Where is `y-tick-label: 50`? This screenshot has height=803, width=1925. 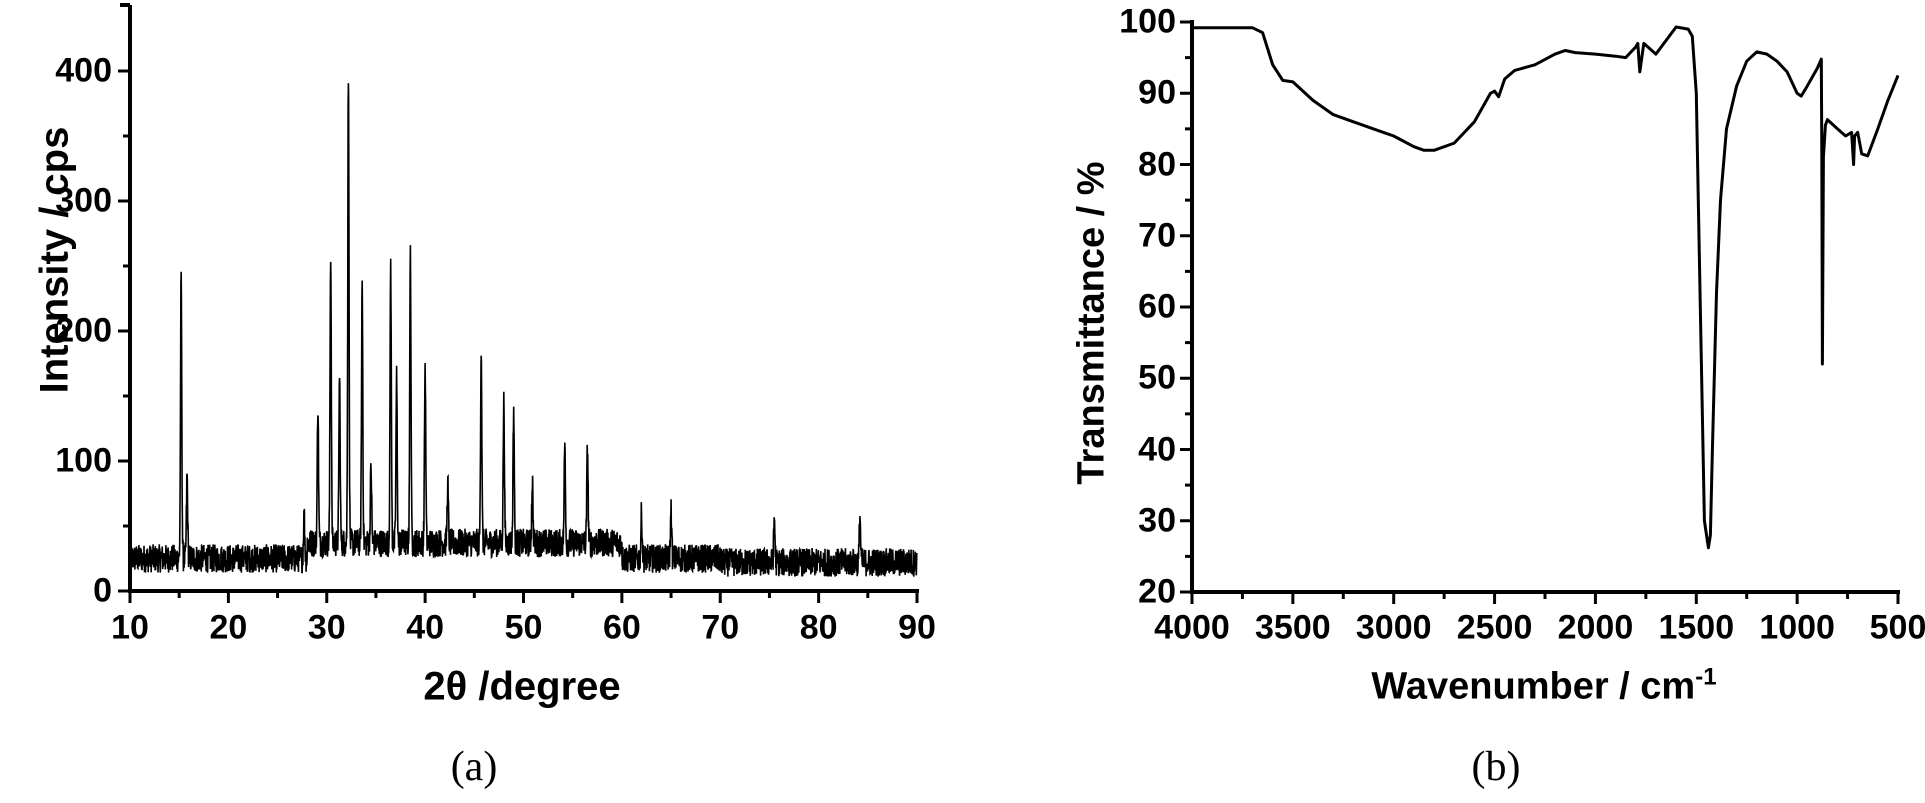
y-tick-label: 50 is located at coordinates (1157, 377).